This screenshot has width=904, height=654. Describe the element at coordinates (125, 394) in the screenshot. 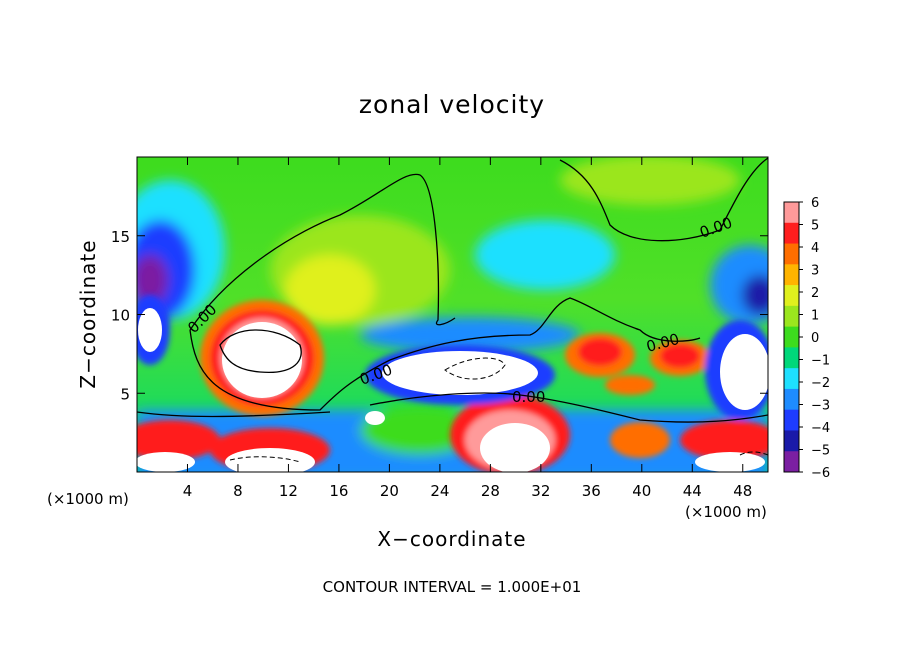

I see `y-tick-label: 5` at that location.